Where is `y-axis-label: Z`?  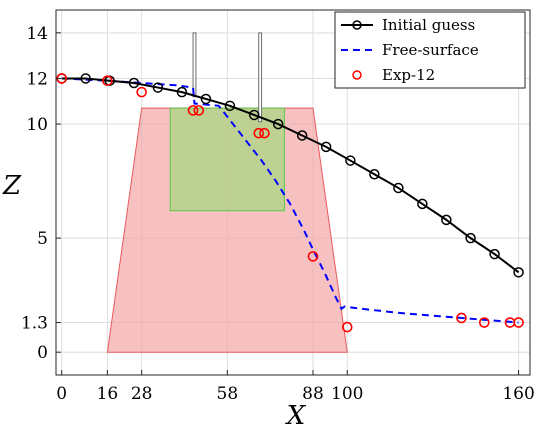 y-axis-label: Z is located at coordinates (12, 186).